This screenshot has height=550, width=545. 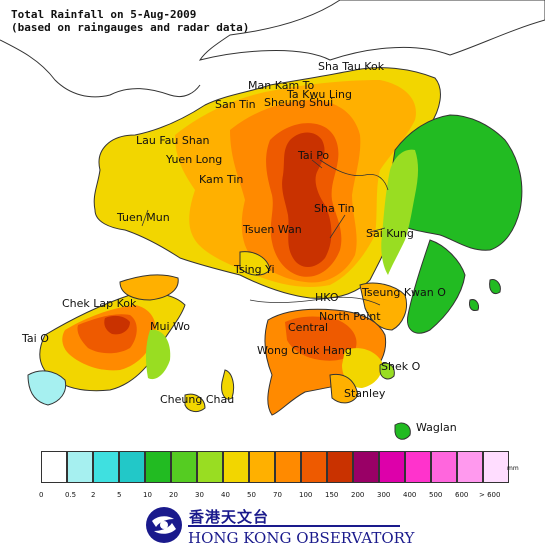 I want to click on legend-tick-16: 600, so click(x=462, y=495).